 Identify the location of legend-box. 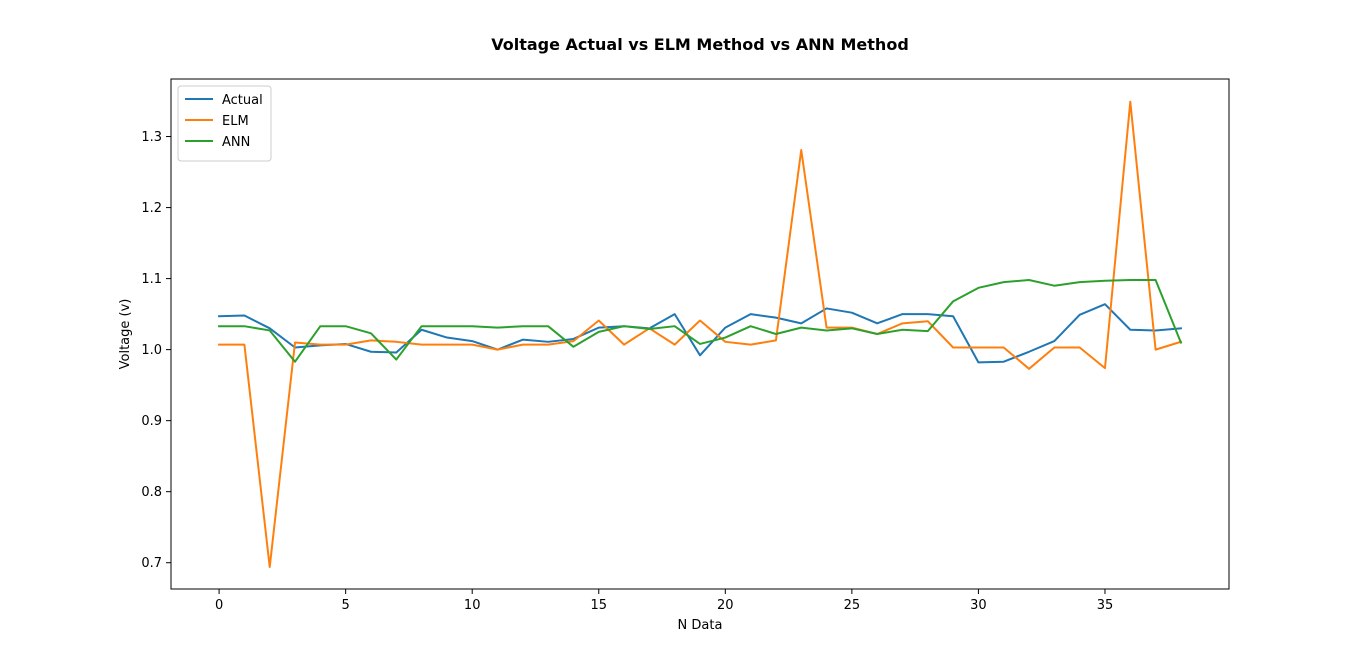
(224, 123).